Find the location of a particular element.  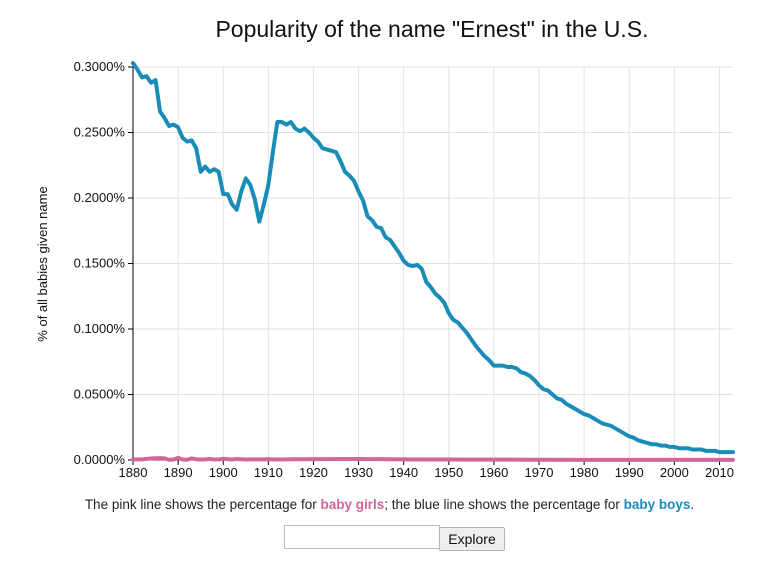

y-tick-label: 0.1500% is located at coordinates (100, 263).